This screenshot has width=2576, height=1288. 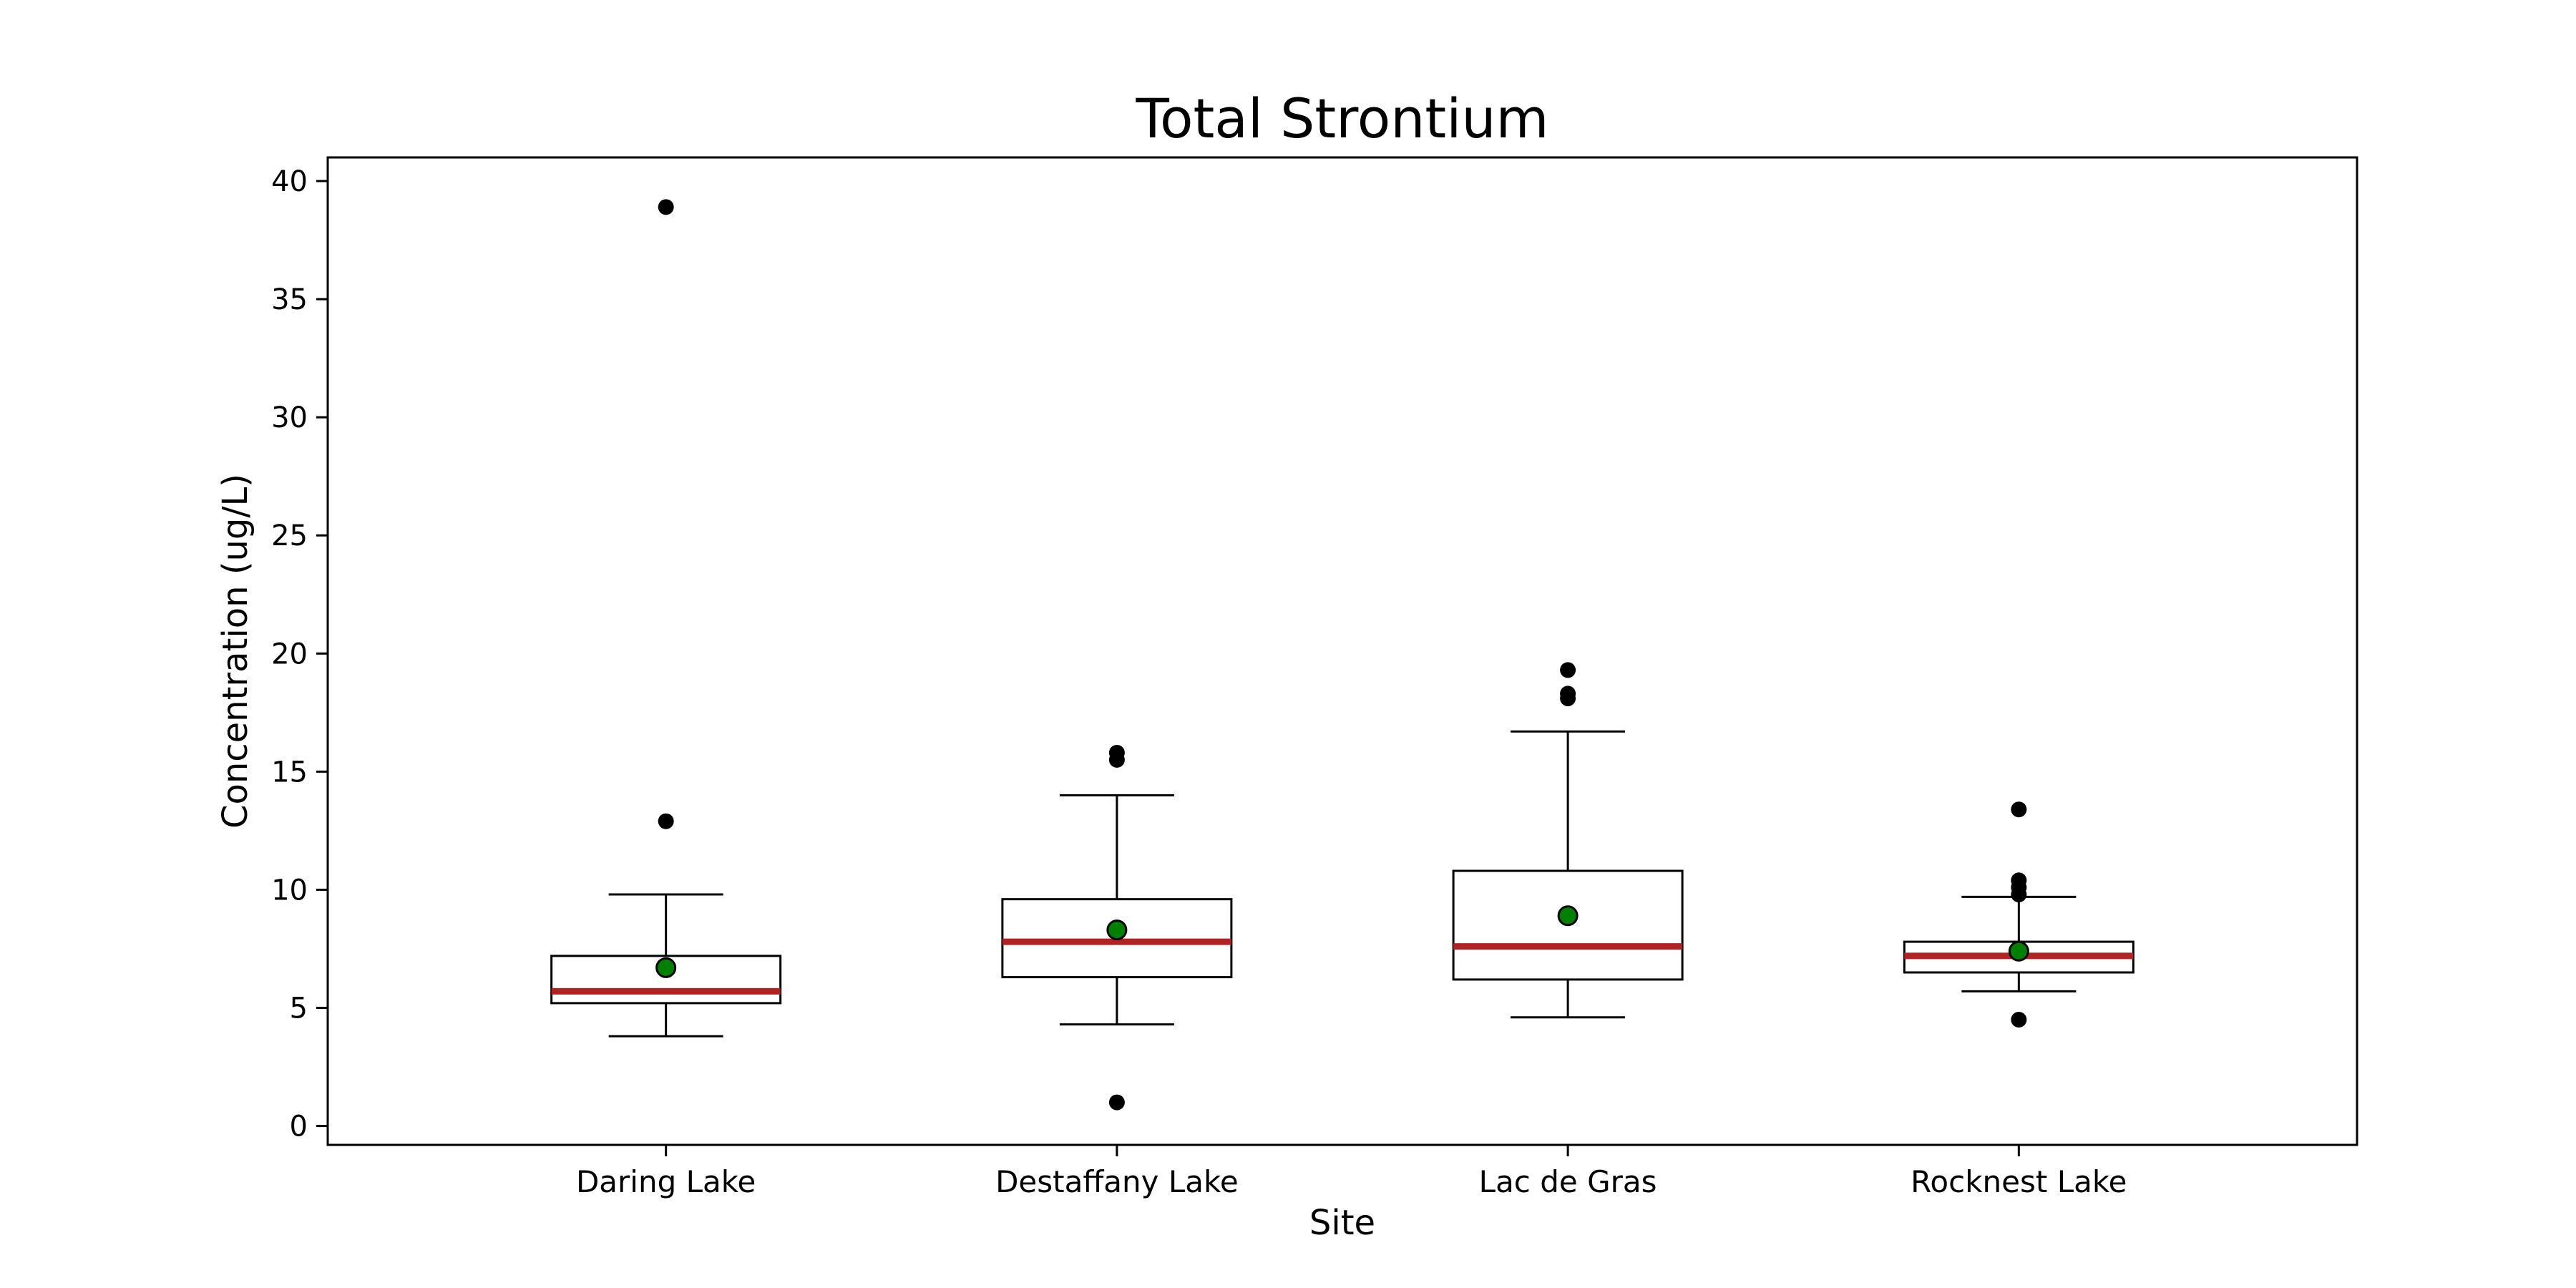 I want to click on y-axis: 0 5 10 15 20 25 30 35 40, so click(x=299, y=654).